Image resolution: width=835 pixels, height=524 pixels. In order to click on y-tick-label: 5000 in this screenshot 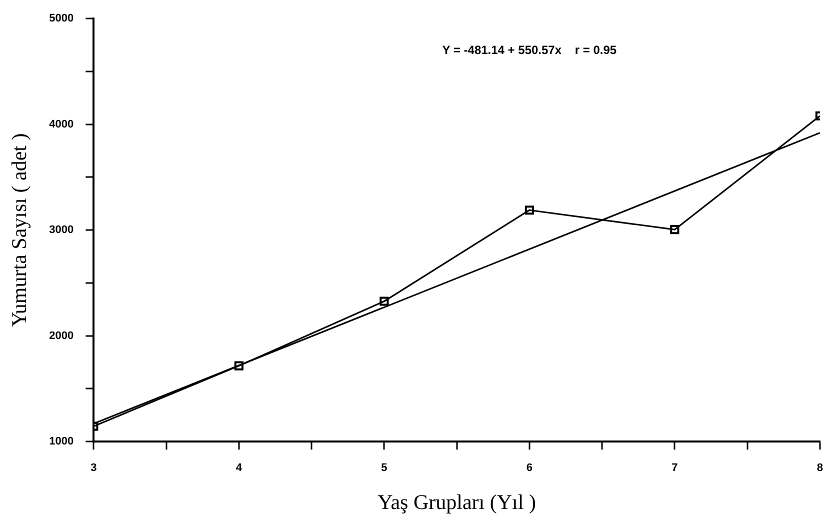, I will do `click(61, 18)`.